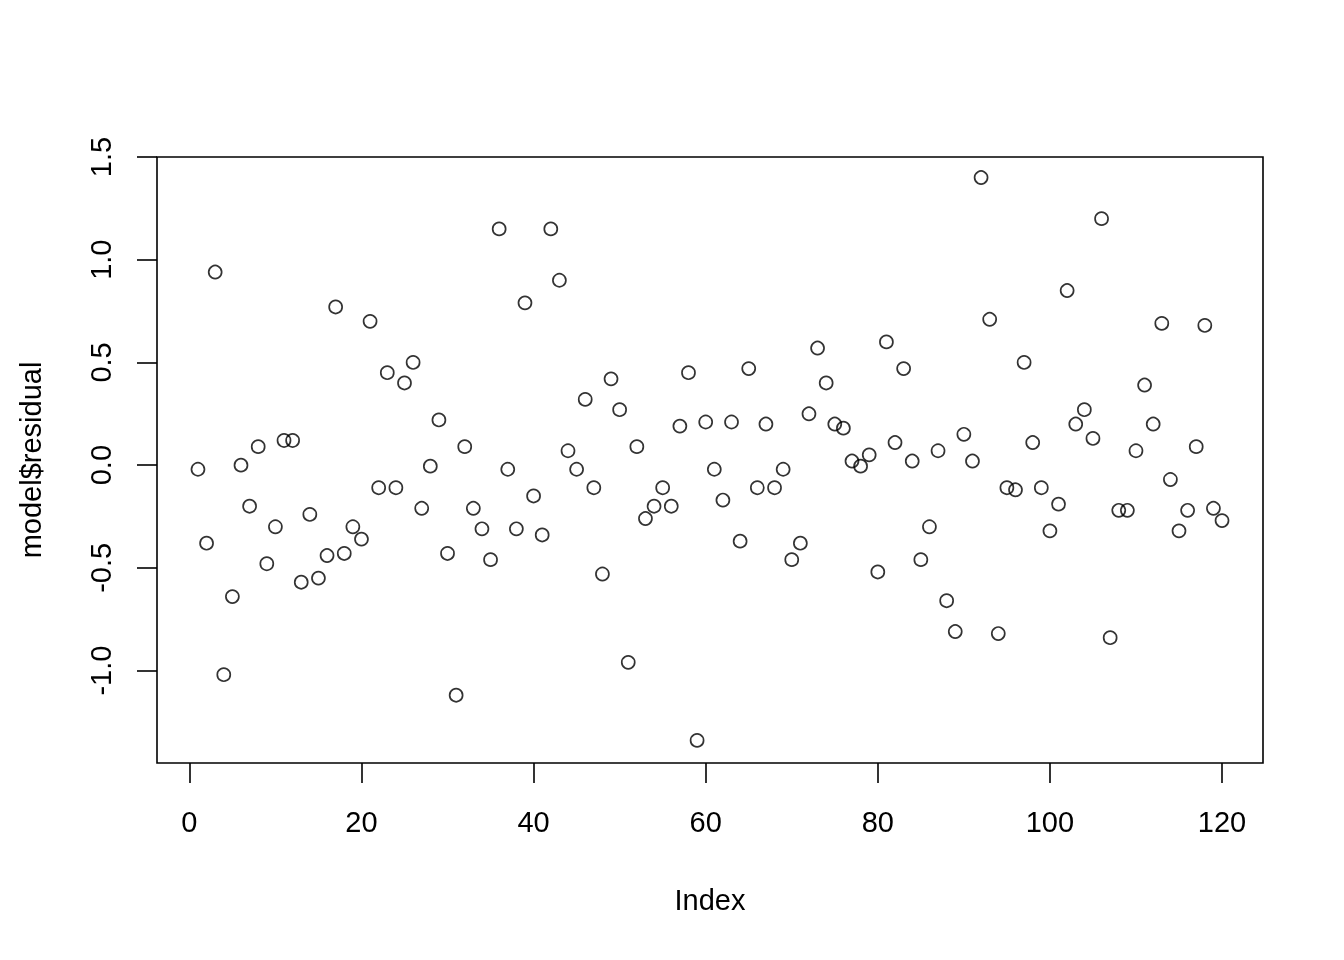 This screenshot has height=960, width=1344. Describe the element at coordinates (710, 899) in the screenshot. I see `x-axis-title: Index` at that location.